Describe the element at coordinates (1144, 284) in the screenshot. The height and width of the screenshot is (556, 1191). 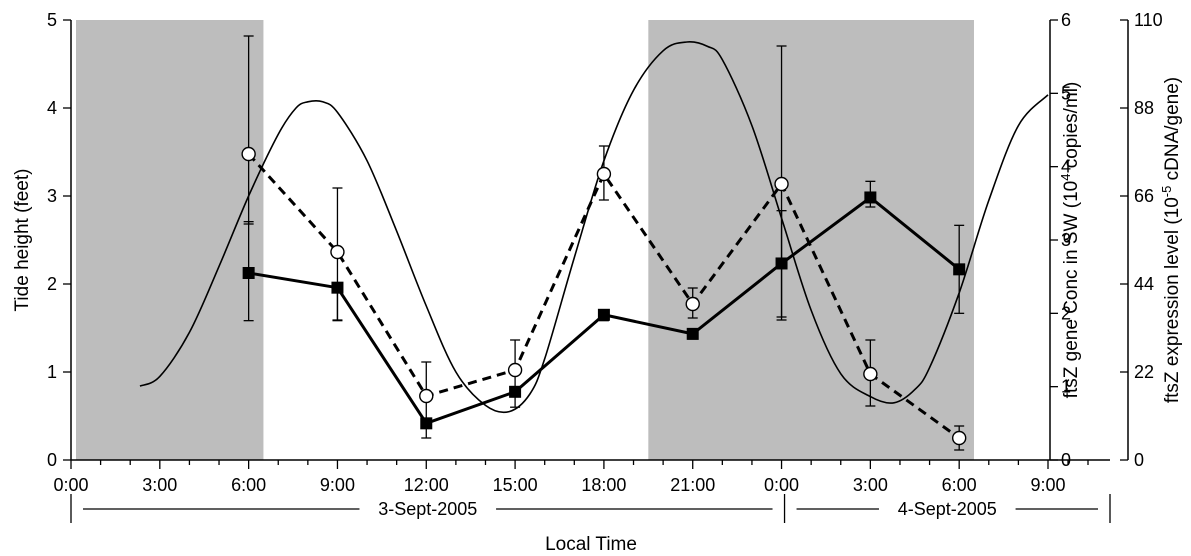
I see `right2-tick-label-2: 44` at that location.